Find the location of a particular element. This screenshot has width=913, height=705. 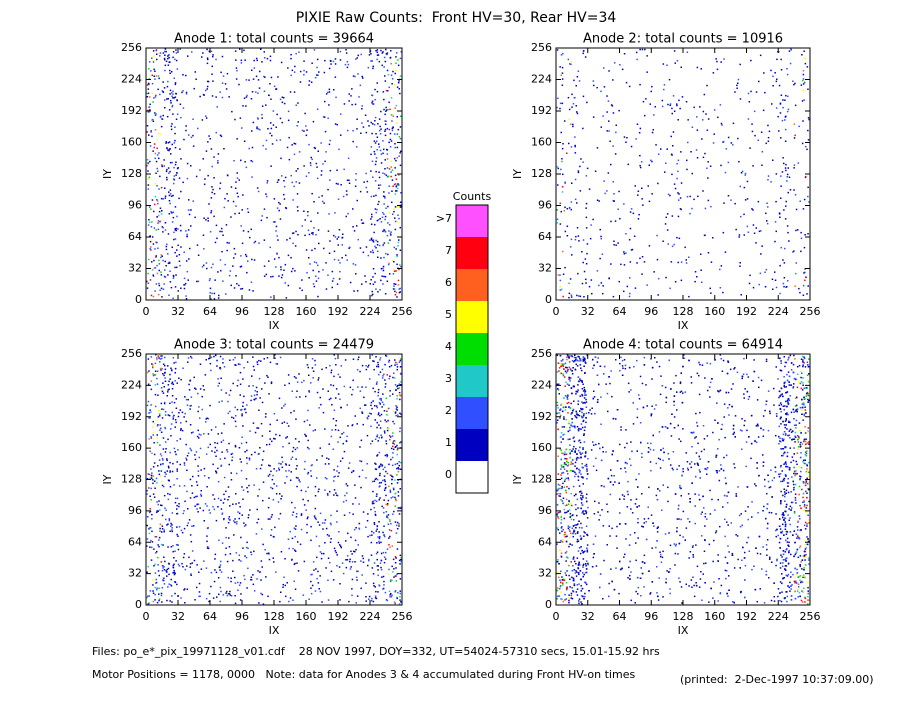

x-tick-label: 64 is located at coordinates (210, 616).